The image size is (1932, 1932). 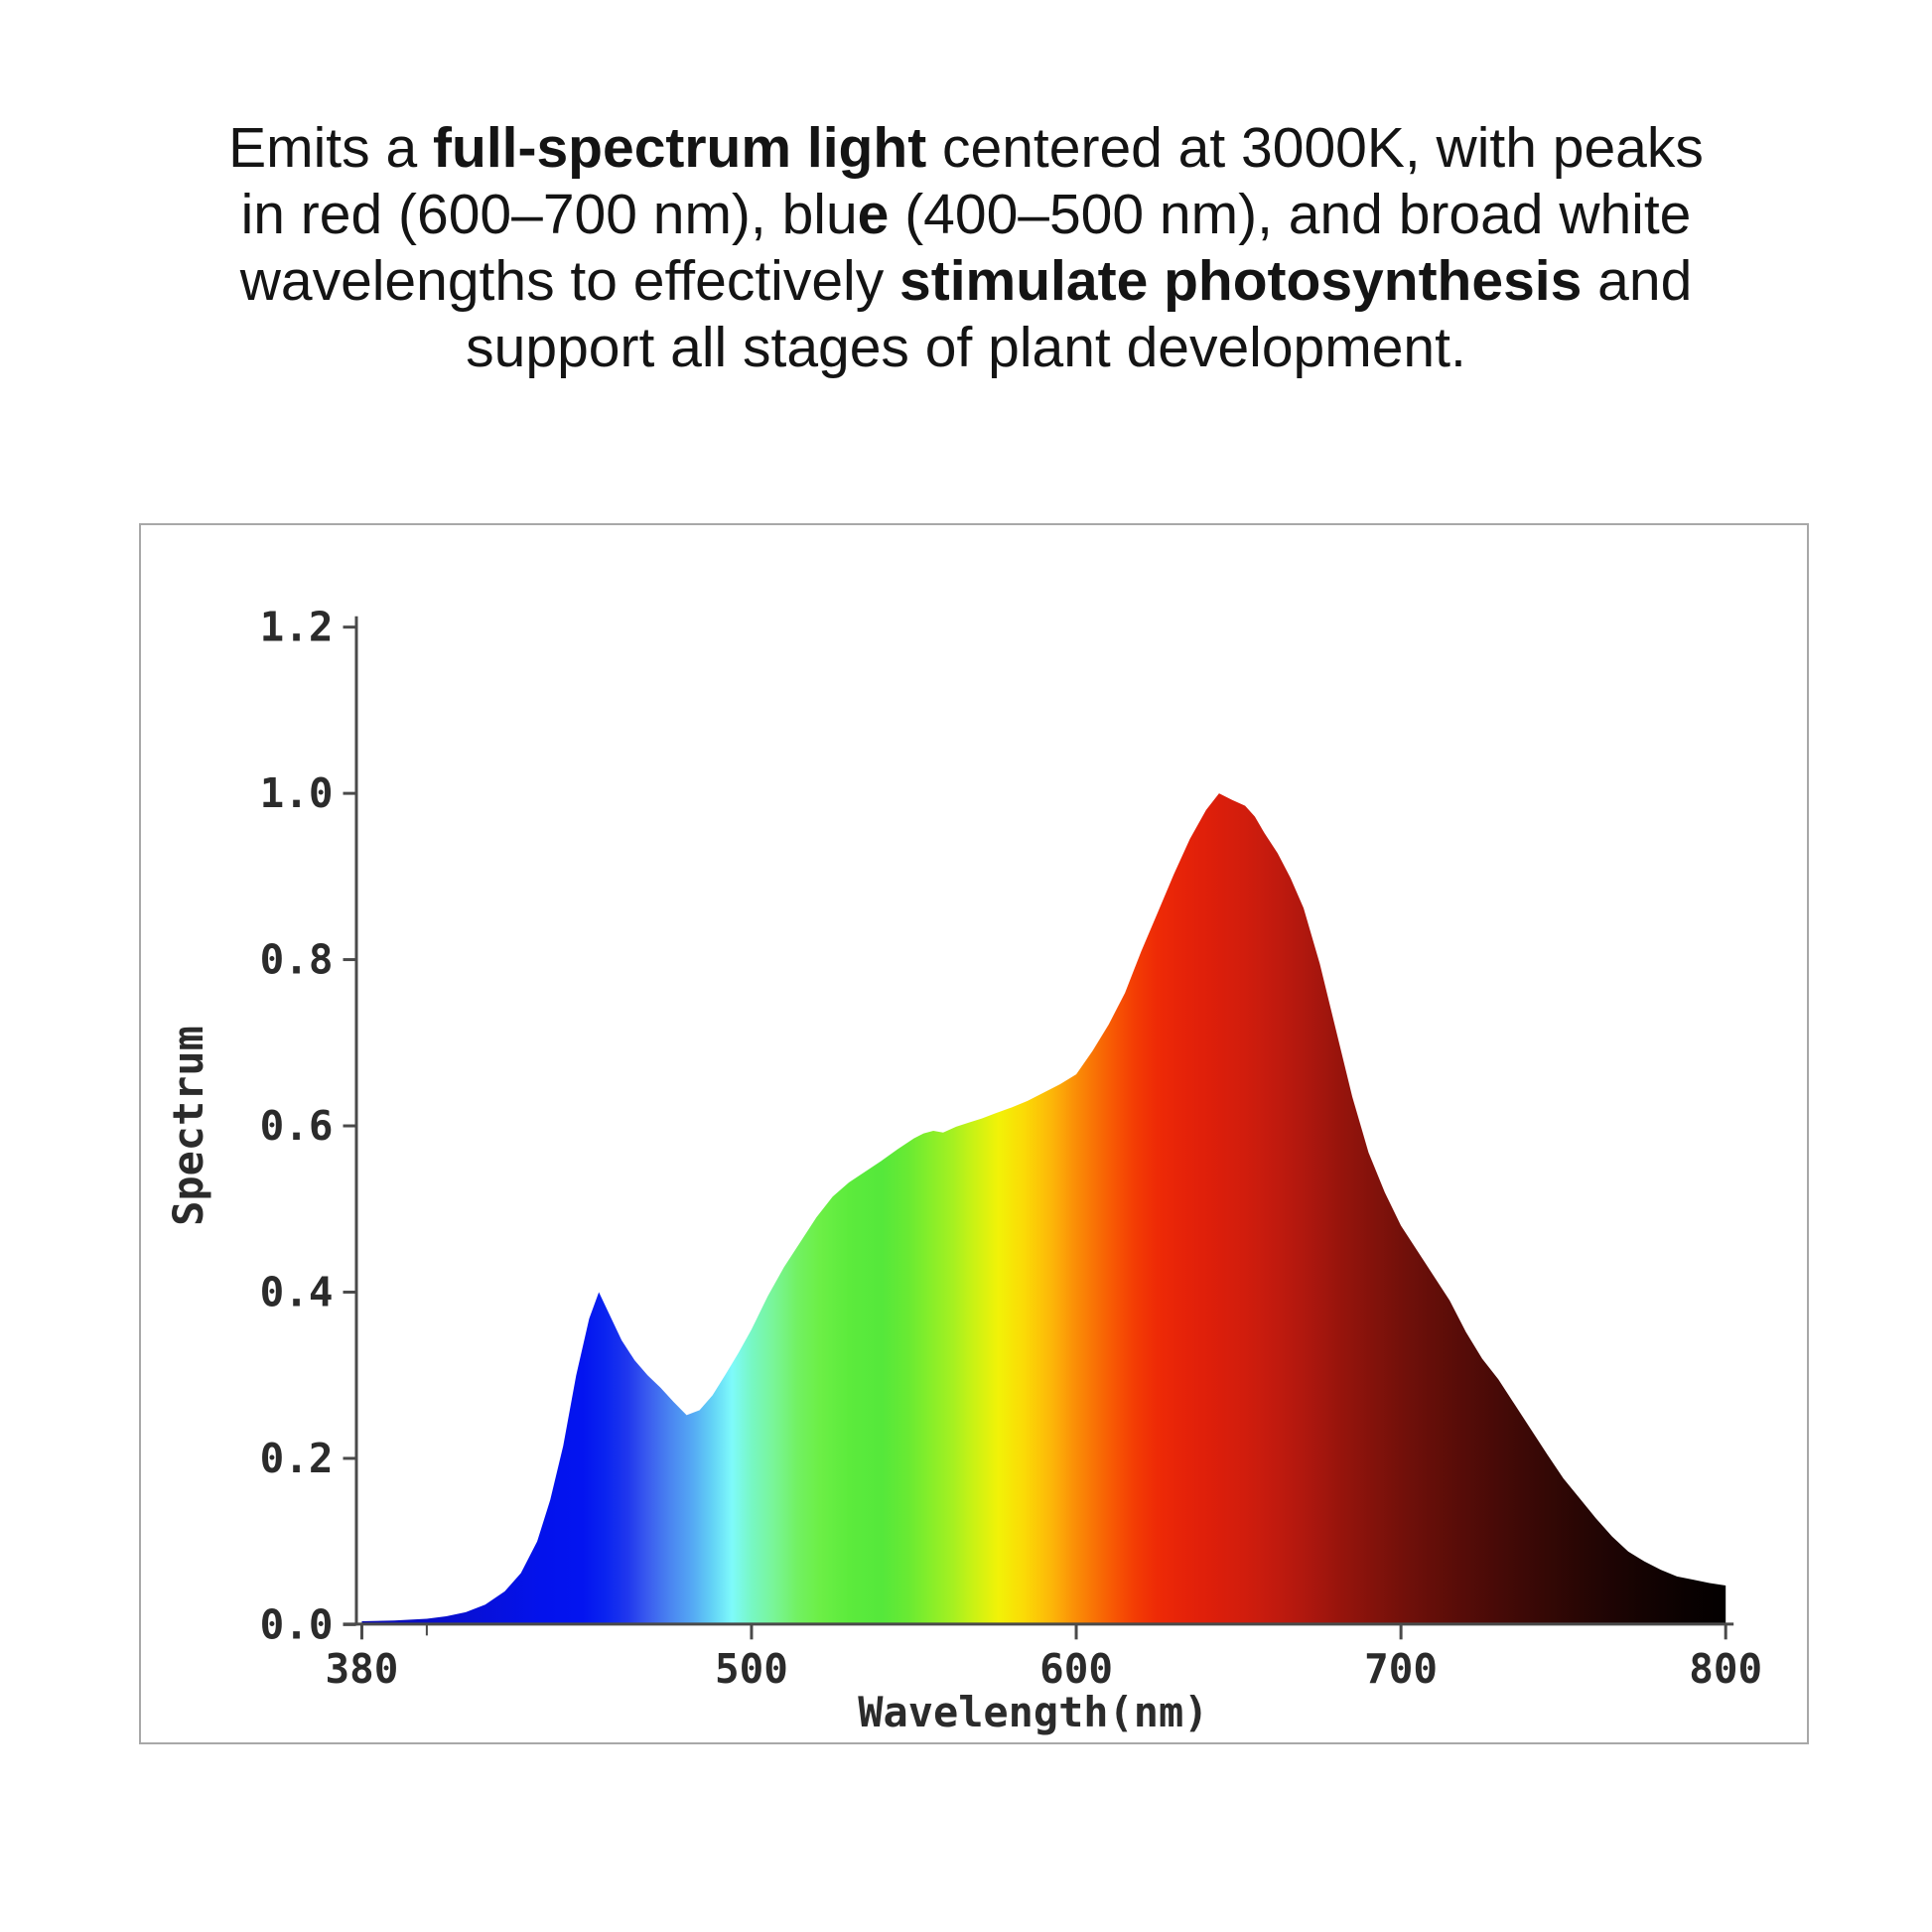 What do you see at coordinates (297, 627) in the screenshot?
I see `y-tick-label: 1.2` at bounding box center [297, 627].